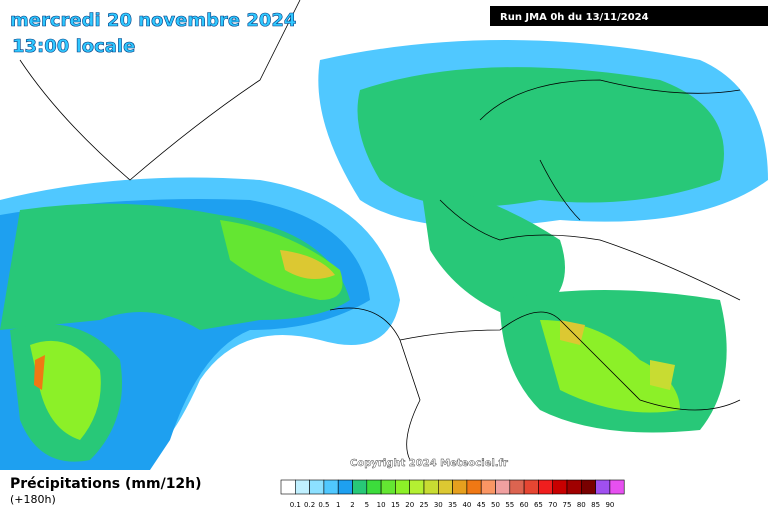  I want to click on legend-label: 65, so click(538, 505).